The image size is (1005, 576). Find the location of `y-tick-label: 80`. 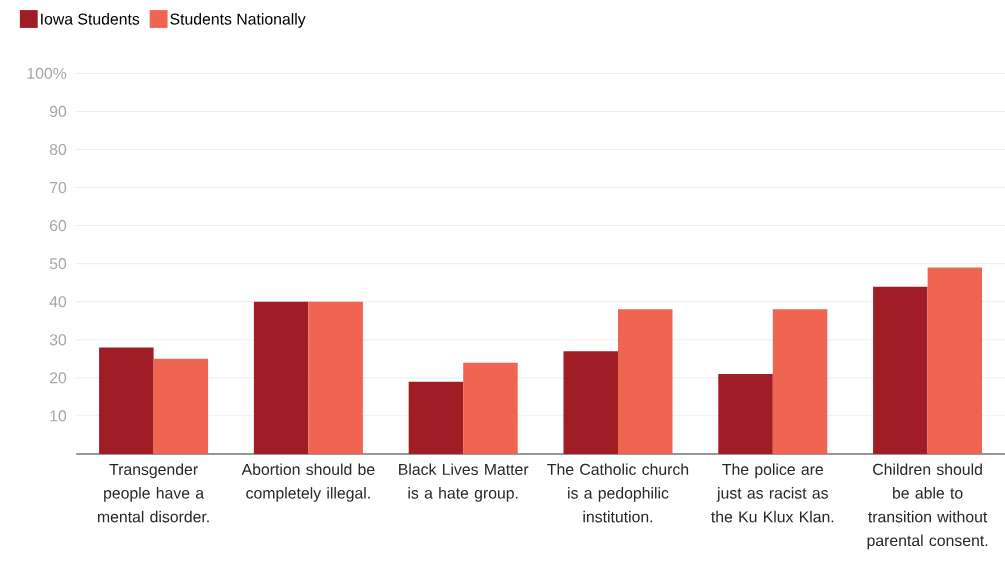

y-tick-label: 80 is located at coordinates (58, 149).